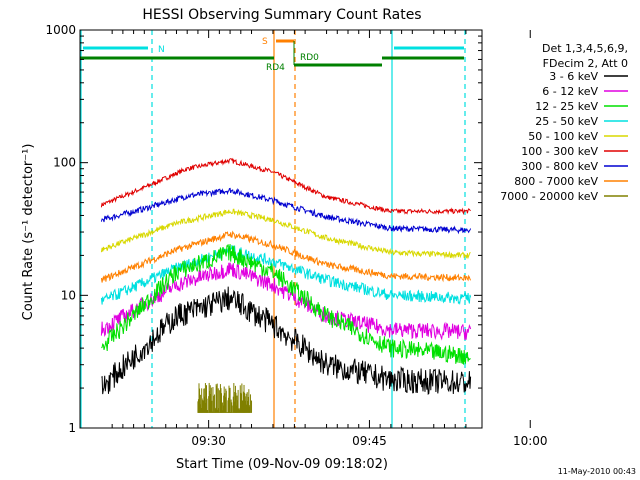 This screenshot has width=640, height=480. I want to click on annotation-label: RD0, so click(309, 58).